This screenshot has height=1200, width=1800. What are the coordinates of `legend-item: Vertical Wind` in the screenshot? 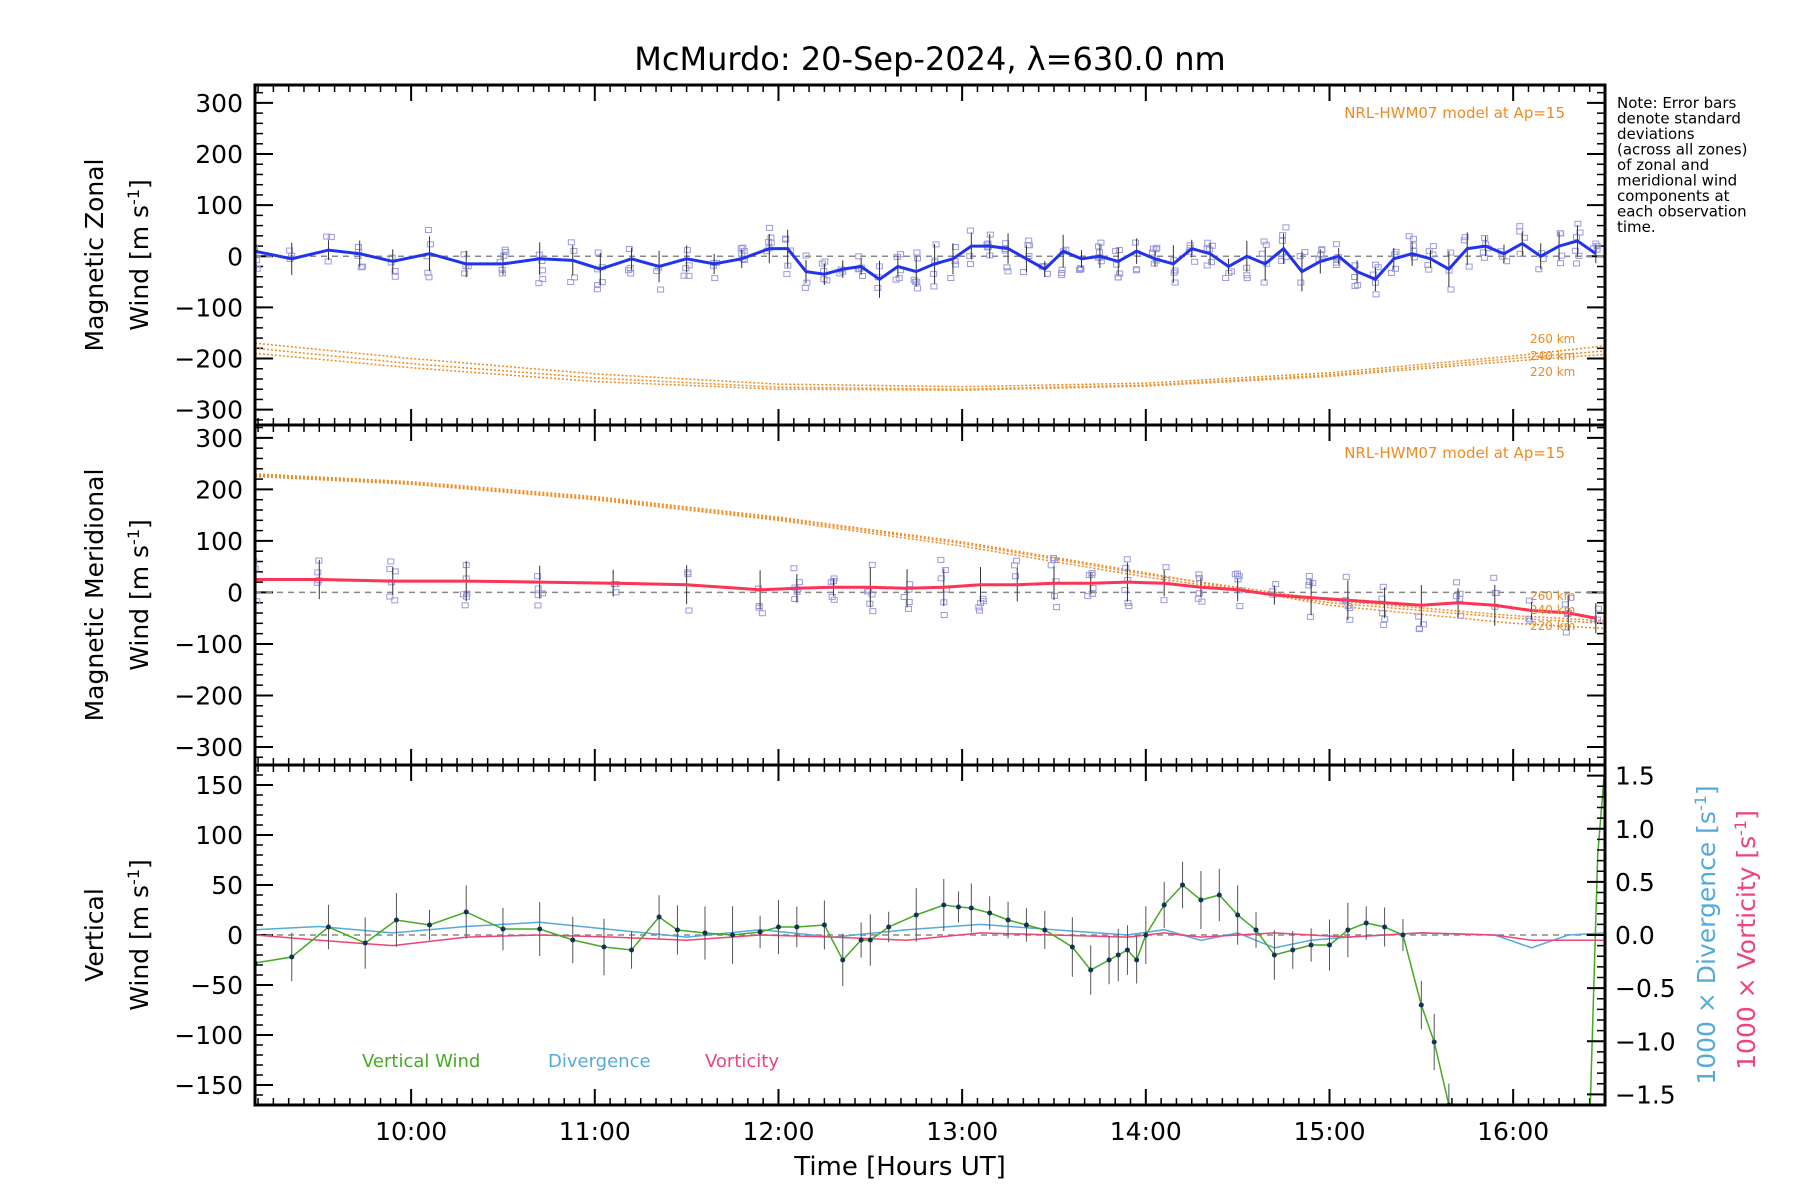 It's located at (421, 1061).